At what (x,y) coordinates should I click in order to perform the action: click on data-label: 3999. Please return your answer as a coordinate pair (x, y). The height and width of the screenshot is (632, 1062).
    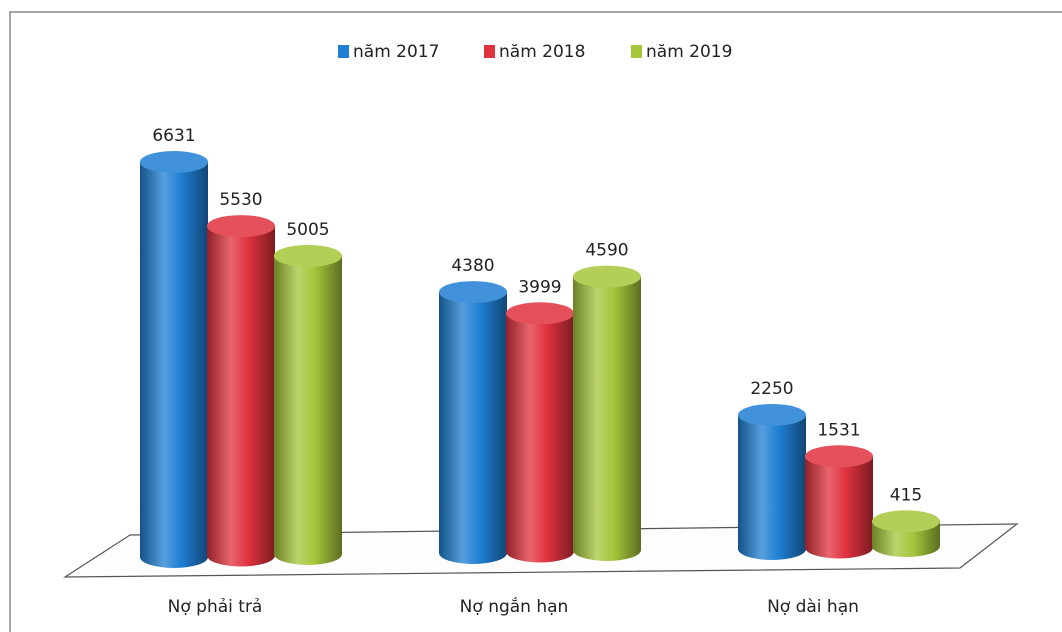
    Looking at the image, I should click on (539, 287).